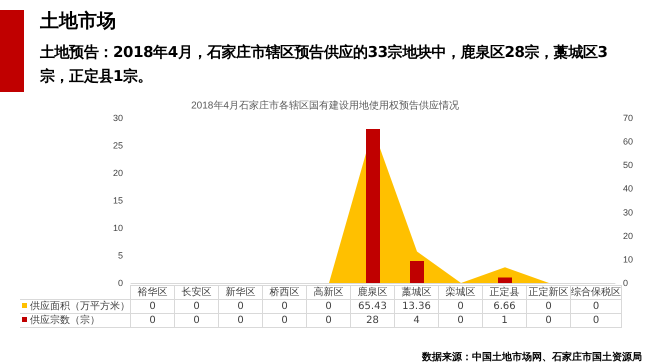  What do you see at coordinates (372, 321) in the screenshot?
I see `data-label: 28` at bounding box center [372, 321].